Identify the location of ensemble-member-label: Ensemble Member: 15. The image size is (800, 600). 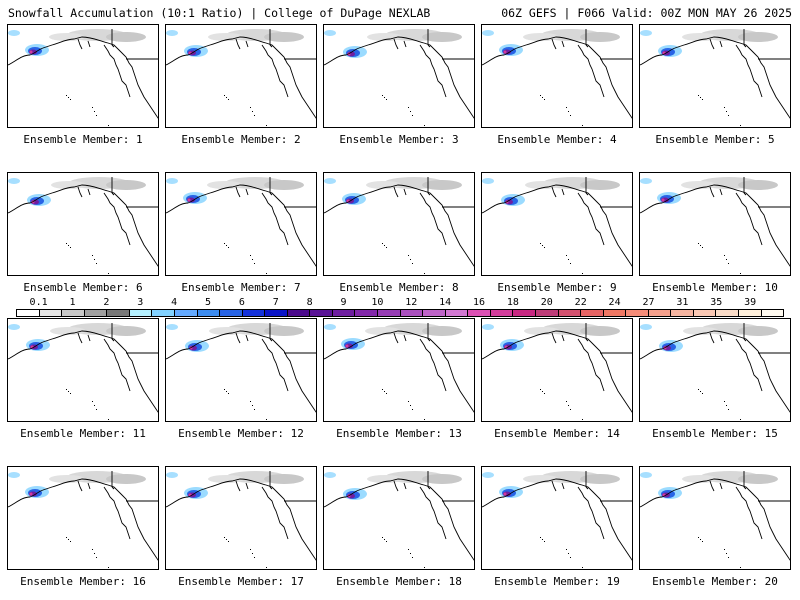
(715, 433).